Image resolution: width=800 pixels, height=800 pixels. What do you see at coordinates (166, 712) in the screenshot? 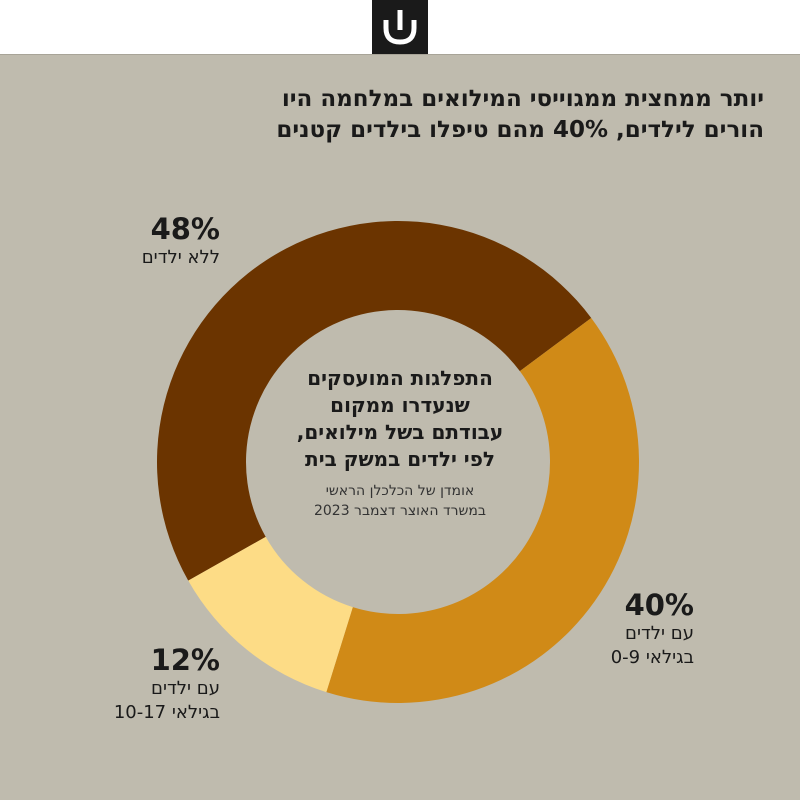
I see `desc-older-kids-2: בגילאי 10-17` at bounding box center [166, 712].